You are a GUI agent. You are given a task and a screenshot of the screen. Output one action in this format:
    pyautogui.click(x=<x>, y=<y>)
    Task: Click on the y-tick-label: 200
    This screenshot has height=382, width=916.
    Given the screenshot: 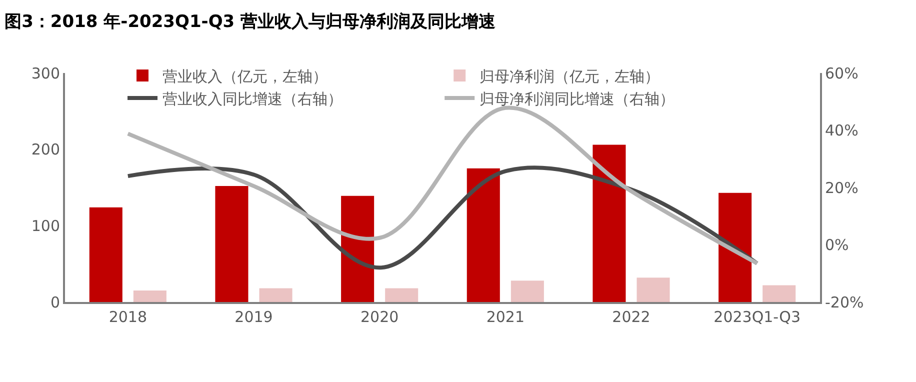 What is the action you would take?
    pyautogui.click(x=45, y=149)
    